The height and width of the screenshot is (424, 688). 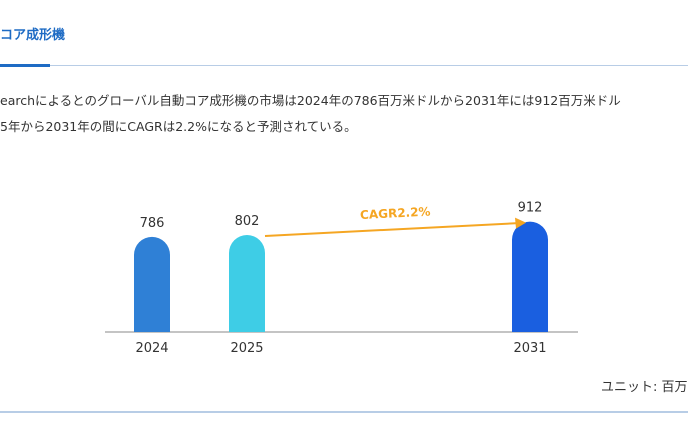 What do you see at coordinates (344, 412) in the screenshot?
I see `bottom-line` at bounding box center [344, 412].